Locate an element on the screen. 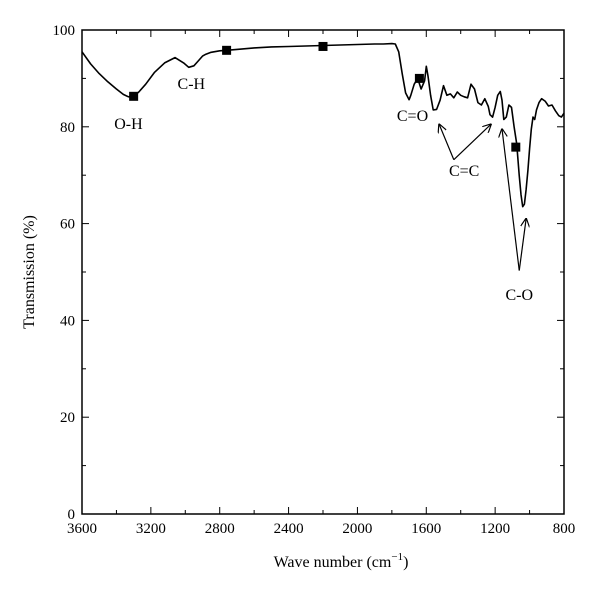 The image size is (600, 590). x-axis-title-superscript: −1 is located at coordinates (397, 557).